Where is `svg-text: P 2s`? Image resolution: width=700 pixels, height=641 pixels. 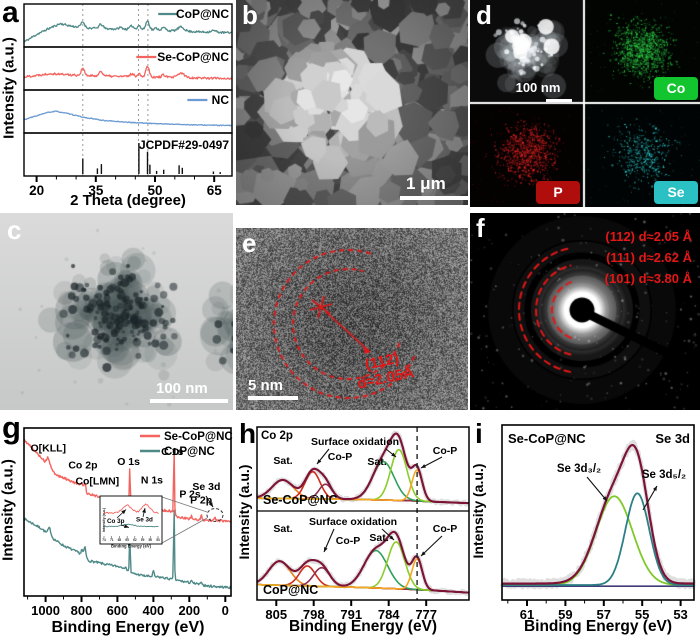
svg-text: P 2s is located at coordinates (190, 495).